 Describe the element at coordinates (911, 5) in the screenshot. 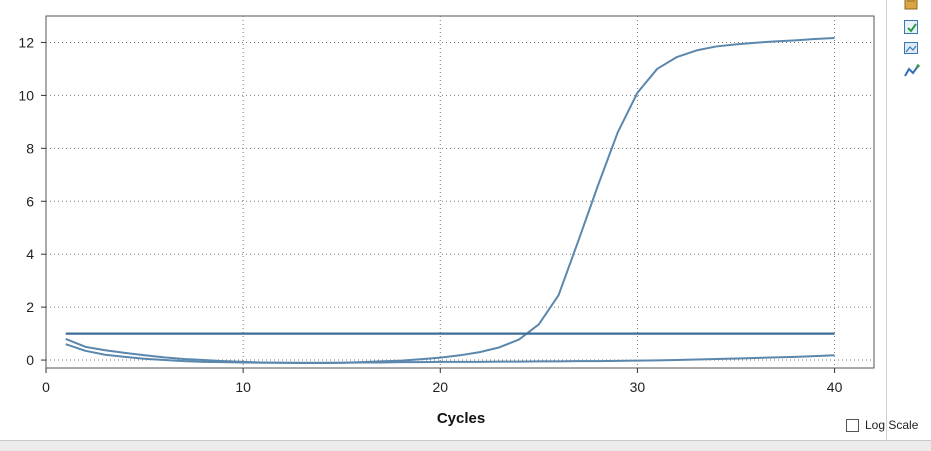

I see `export-icon` at that location.